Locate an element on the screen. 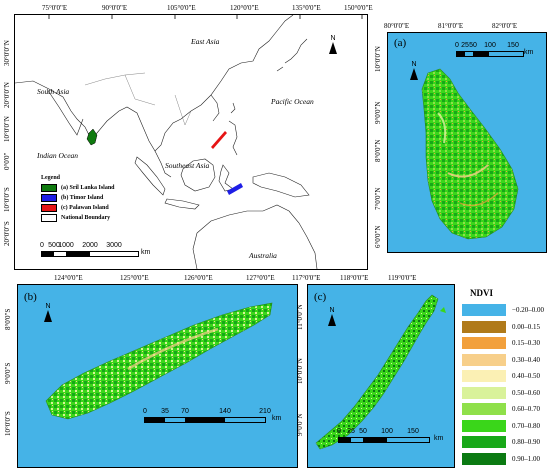  scale-tick: 25 is located at coordinates (351, 431).